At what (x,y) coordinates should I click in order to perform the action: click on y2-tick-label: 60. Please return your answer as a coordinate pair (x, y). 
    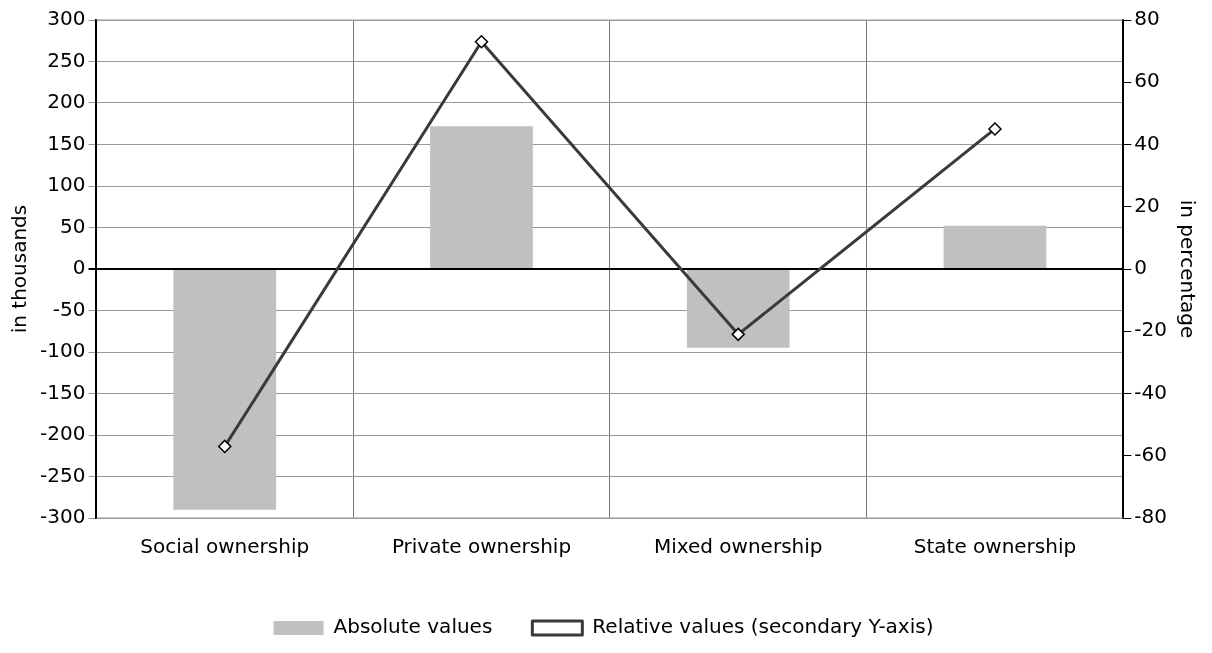
    Looking at the image, I should click on (1147, 80).